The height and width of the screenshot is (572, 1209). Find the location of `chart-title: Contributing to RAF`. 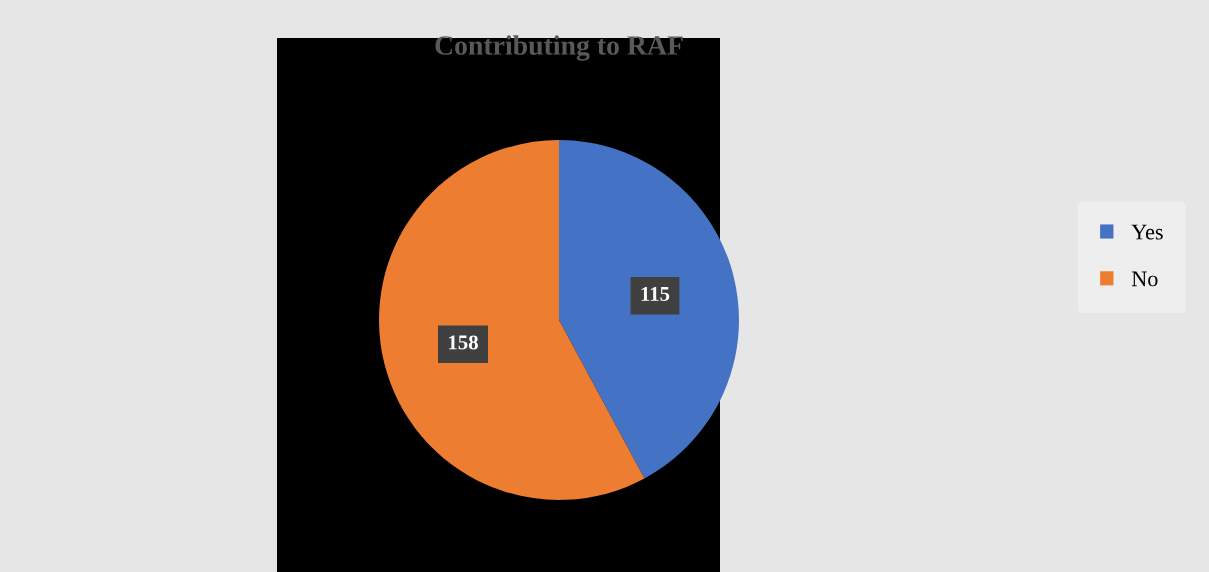

chart-title: Contributing to RAF is located at coordinates (559, 48).